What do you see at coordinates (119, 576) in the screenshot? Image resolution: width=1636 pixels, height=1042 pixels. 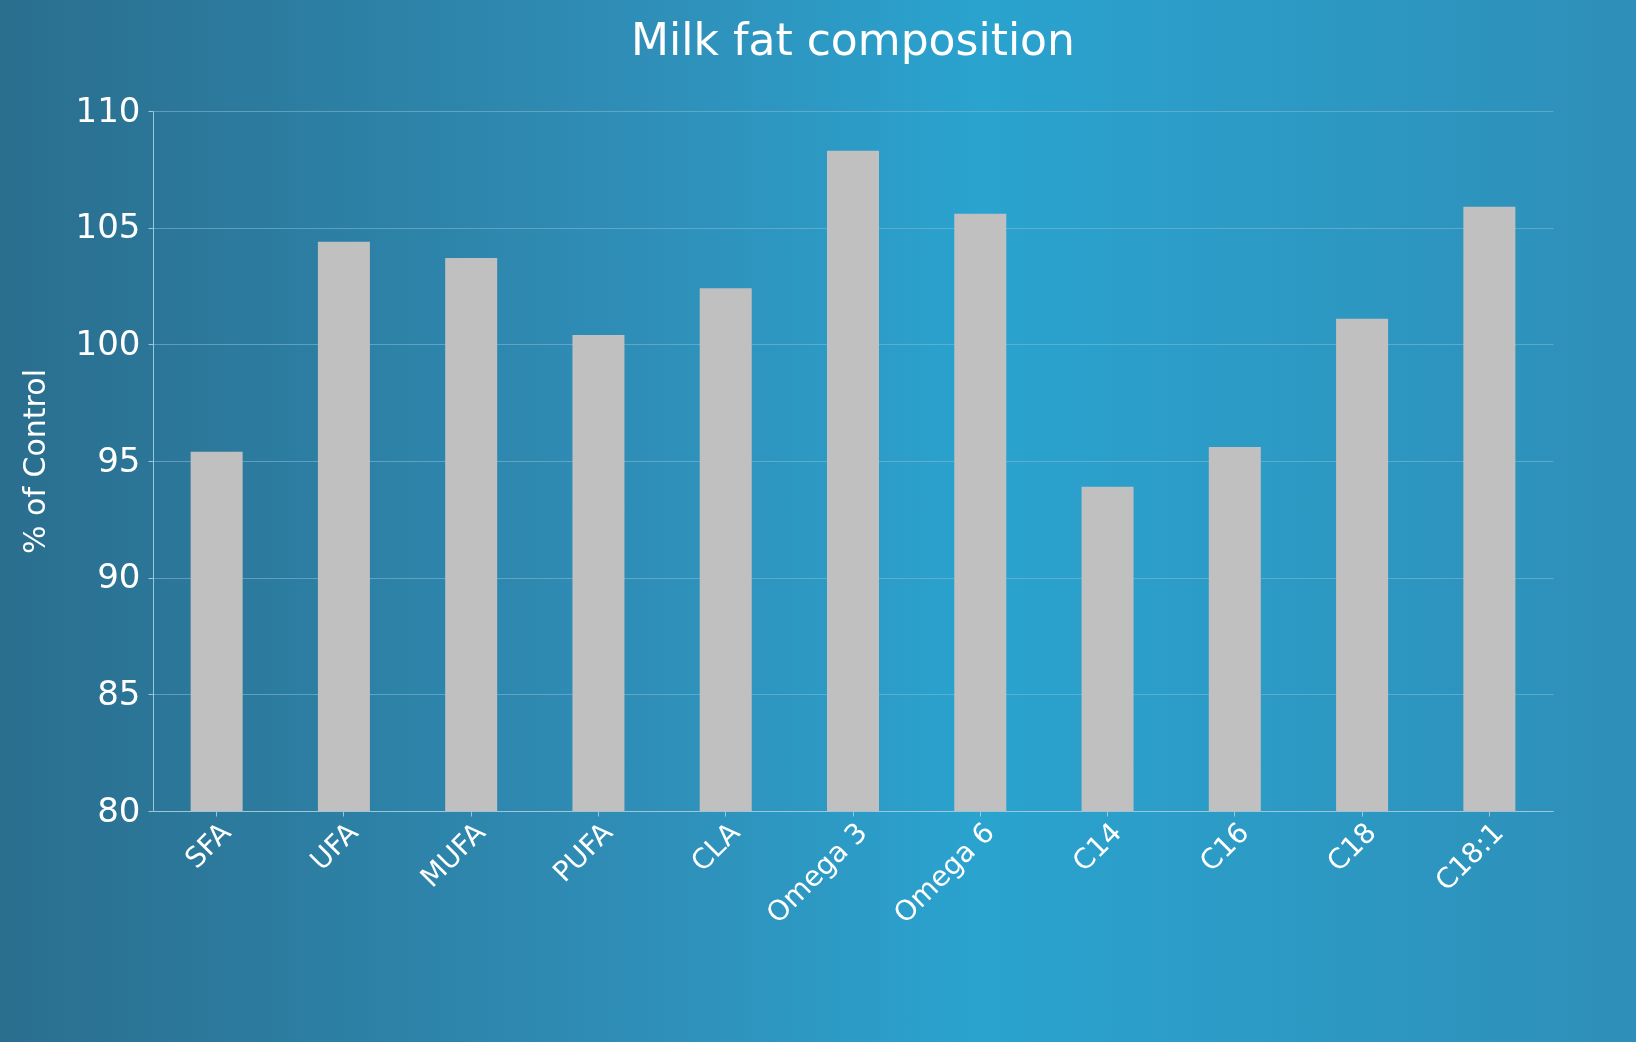 I see `y-tick-label: 90` at bounding box center [119, 576].